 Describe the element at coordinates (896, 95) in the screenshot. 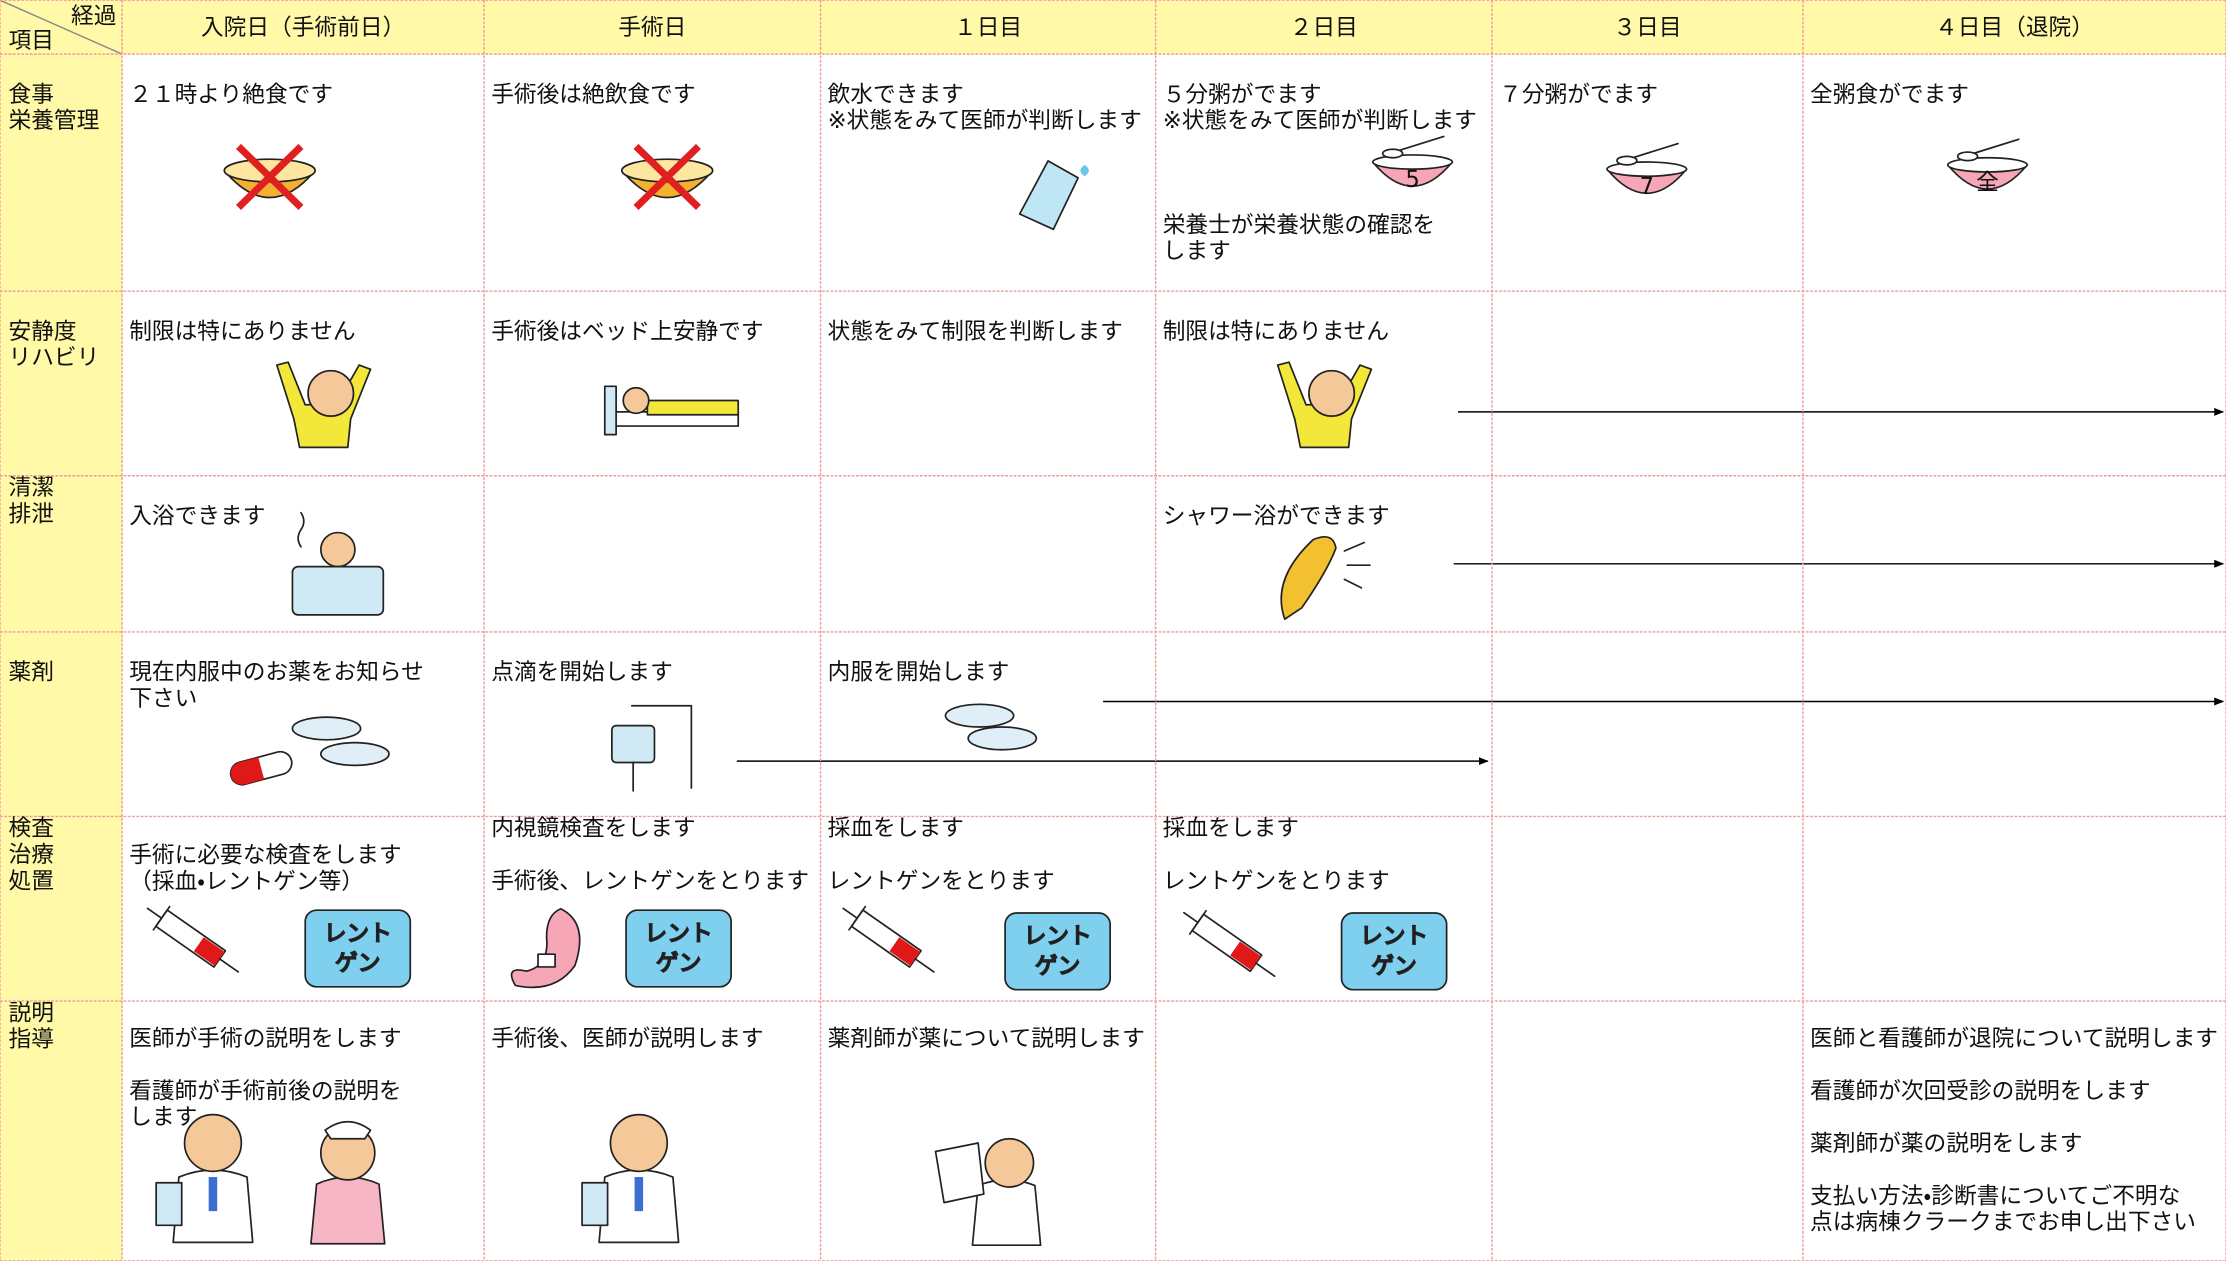

I see `cell-text: 飲水できます` at that location.